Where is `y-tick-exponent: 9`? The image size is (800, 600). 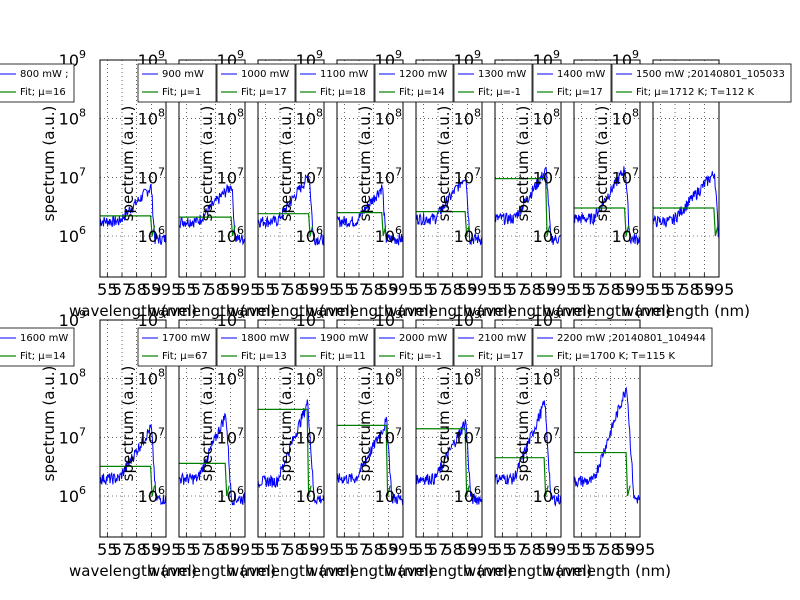
y-tick-exponent: 9 is located at coordinates (398, 314).